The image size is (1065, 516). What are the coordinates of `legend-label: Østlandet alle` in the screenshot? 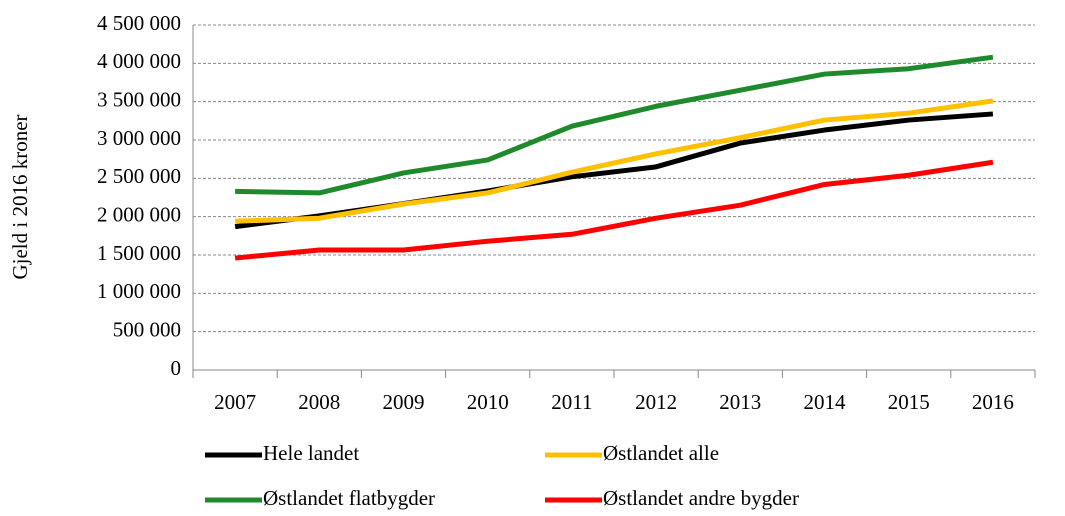 It's located at (661, 453).